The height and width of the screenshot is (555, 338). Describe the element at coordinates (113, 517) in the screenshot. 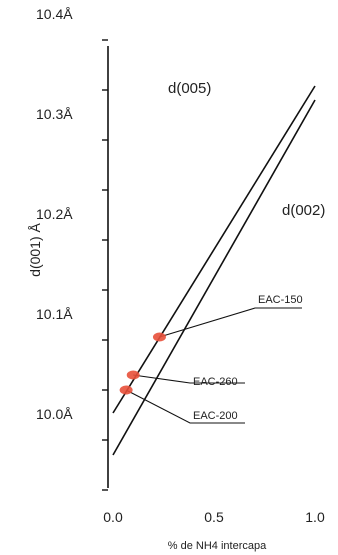

I see `x-tick-label: 0.0` at that location.